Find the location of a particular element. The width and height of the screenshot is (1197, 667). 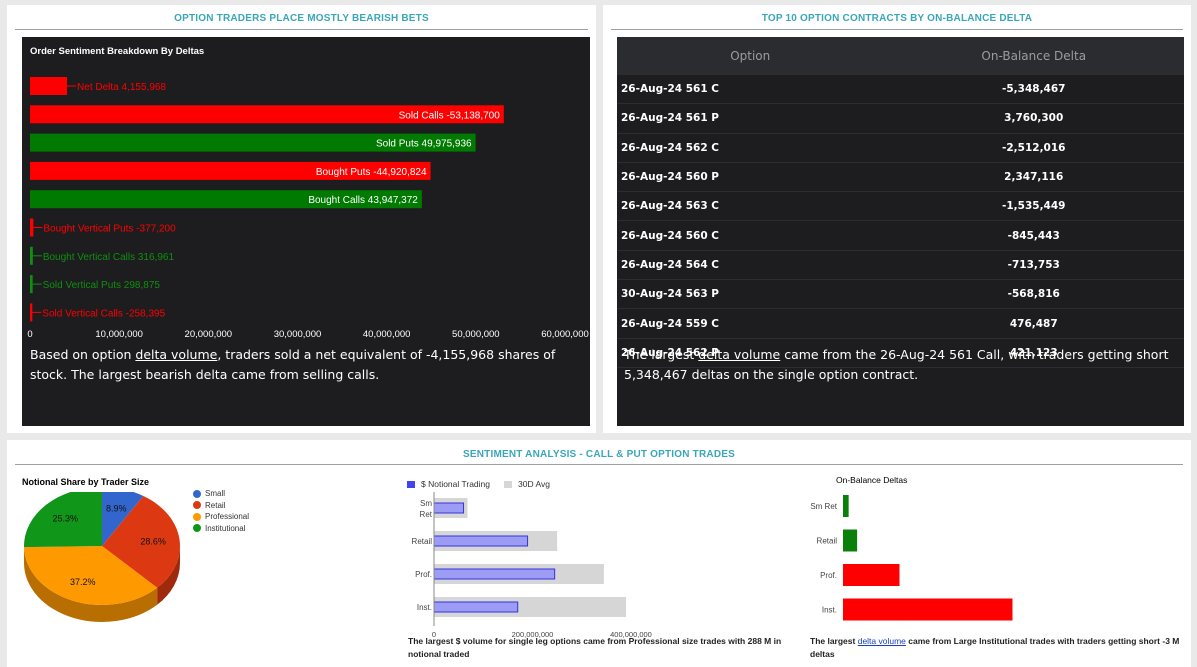

bar-label: Sold Puts 49,975,936 is located at coordinates (424, 144).